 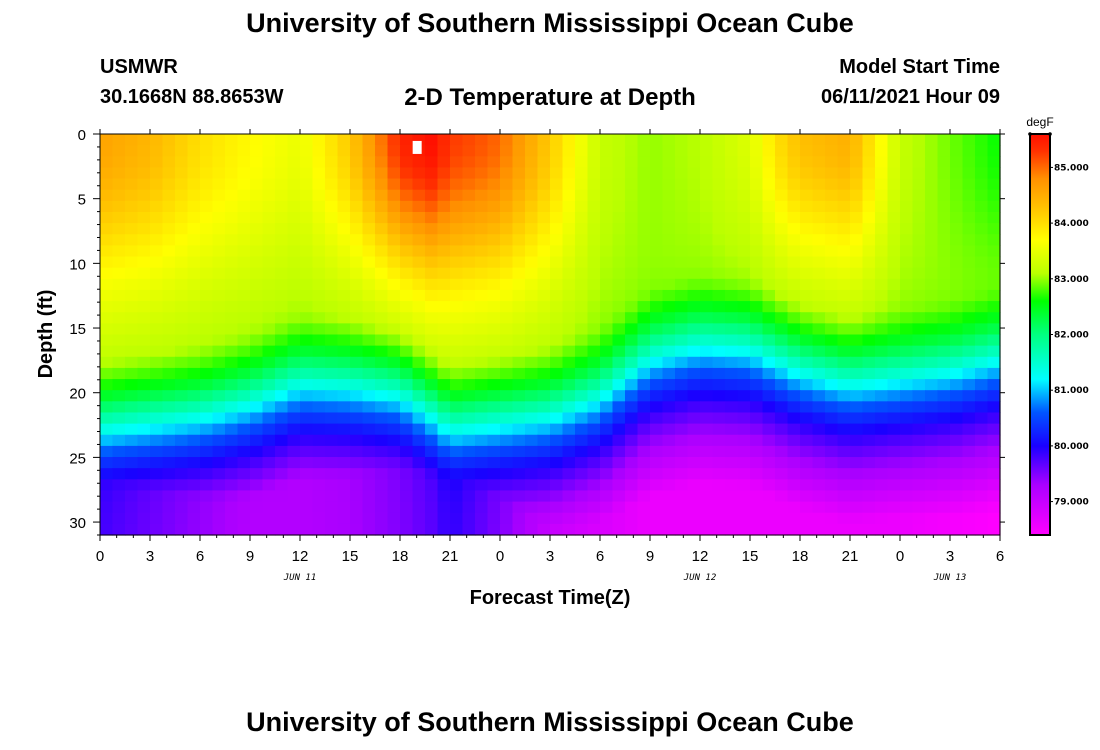 I want to click on x-tick-label: 18, so click(x=800, y=556).